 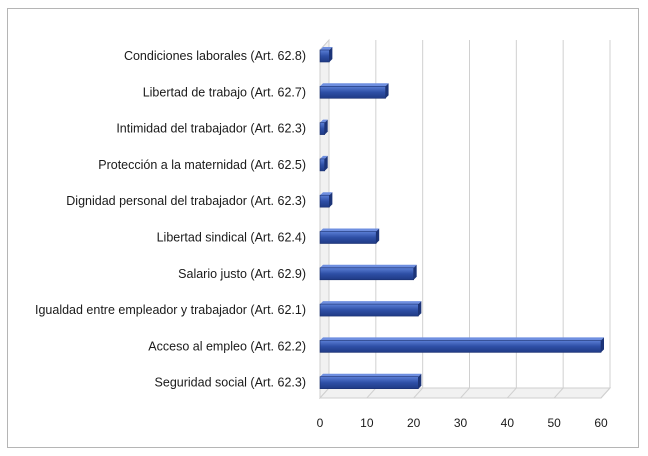 What do you see at coordinates (508, 423) in the screenshot?
I see `x-tick-label: 40` at bounding box center [508, 423].